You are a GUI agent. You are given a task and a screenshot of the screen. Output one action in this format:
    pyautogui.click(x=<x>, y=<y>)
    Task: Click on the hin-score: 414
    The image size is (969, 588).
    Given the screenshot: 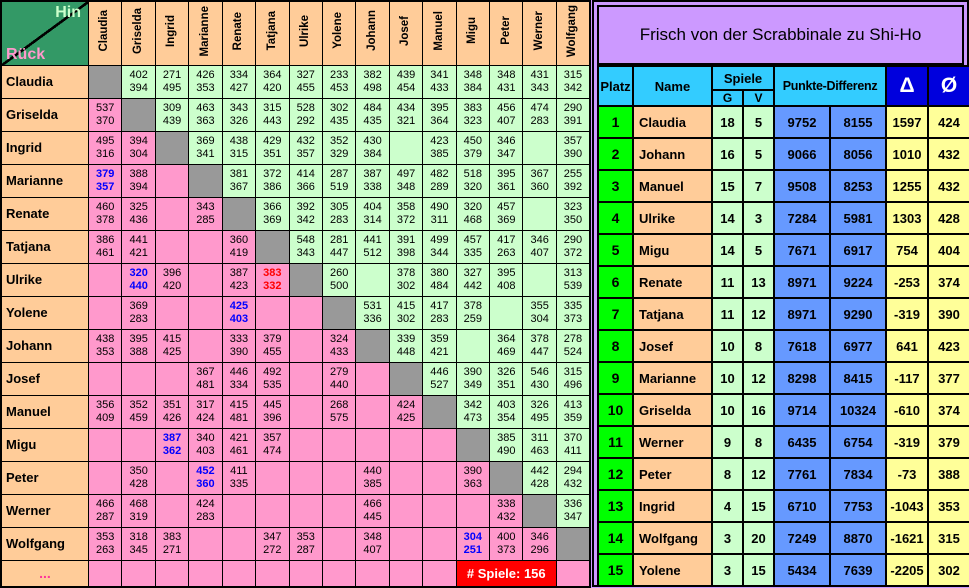 What is the action you would take?
    pyautogui.click(x=305, y=173)
    